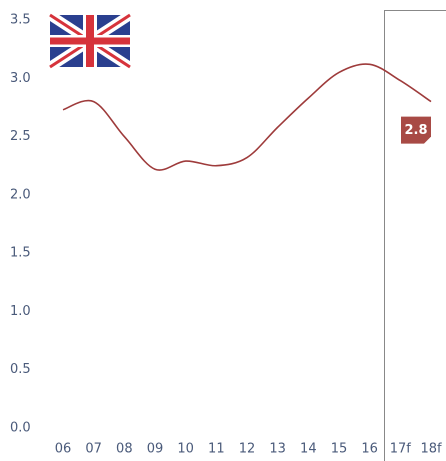 Image resolution: width=446 pixels, height=461 pixels. What do you see at coordinates (124, 449) in the screenshot?
I see `x-tick-label: 08` at bounding box center [124, 449].